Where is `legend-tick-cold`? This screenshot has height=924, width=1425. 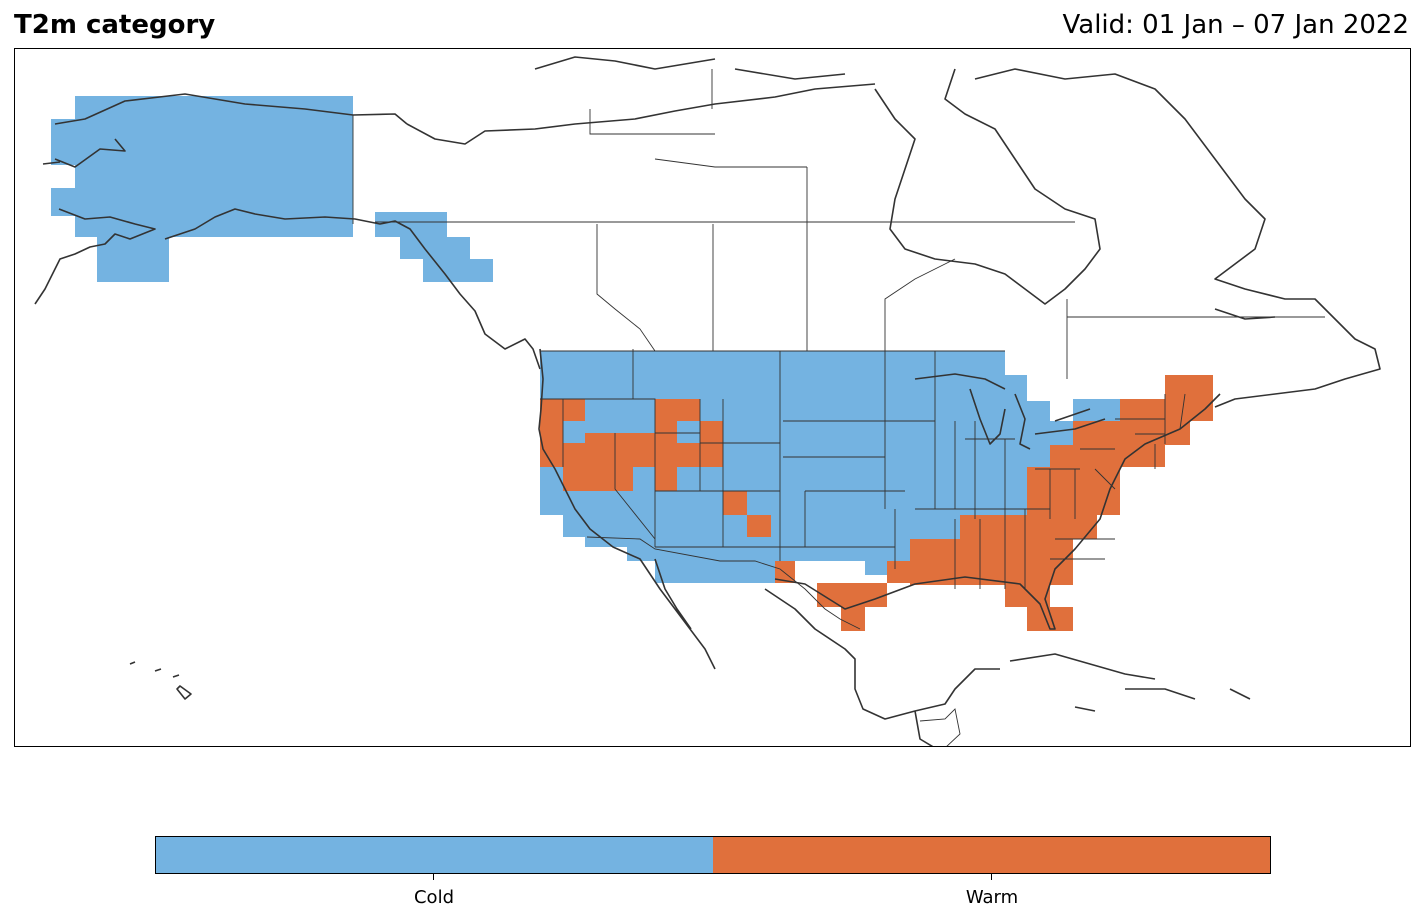
legend-tick-cold is located at coordinates (433, 877).